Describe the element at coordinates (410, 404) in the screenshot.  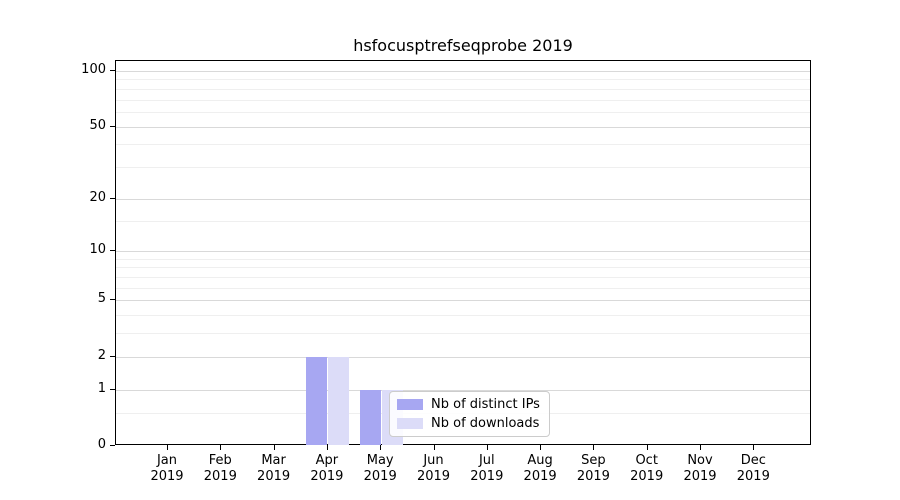
I see `legend-swatch-distinct-ips` at that location.